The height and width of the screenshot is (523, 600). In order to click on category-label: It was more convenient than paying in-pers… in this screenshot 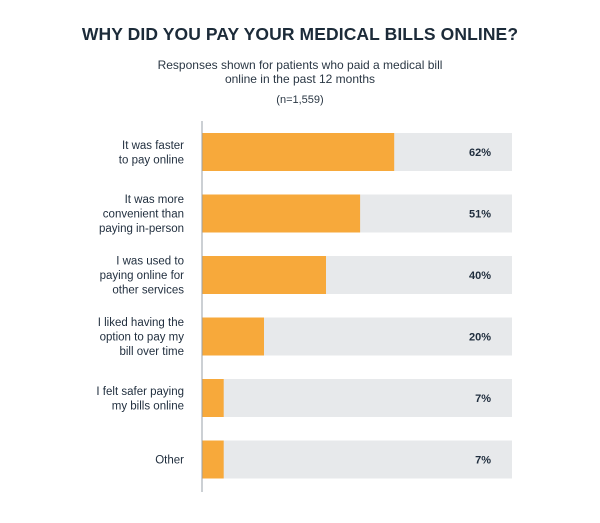, I will do `click(141, 214)`.